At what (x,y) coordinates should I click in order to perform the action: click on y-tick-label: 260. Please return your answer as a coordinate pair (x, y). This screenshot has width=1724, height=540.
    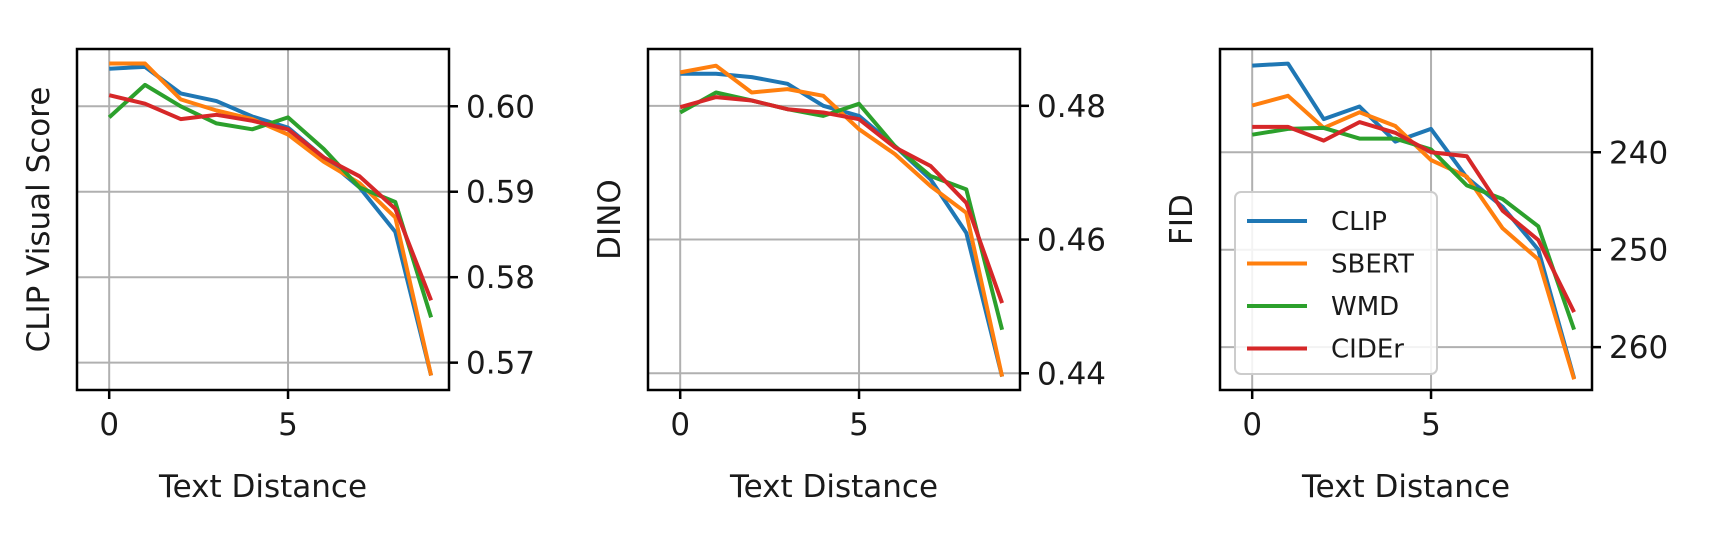
    Looking at the image, I should click on (1638, 348).